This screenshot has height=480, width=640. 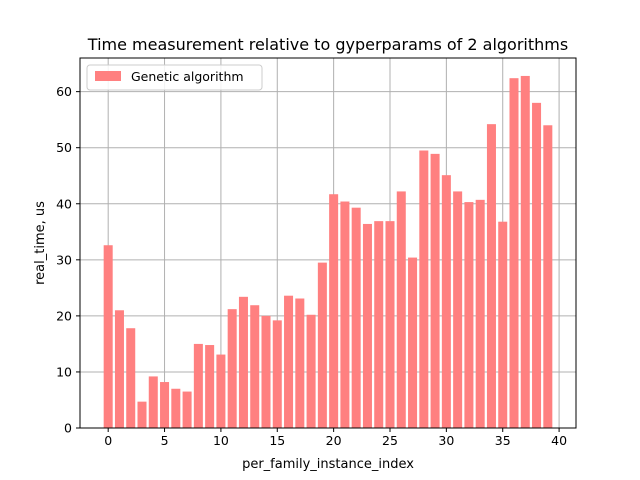 What do you see at coordinates (64, 147) in the screenshot?
I see `y-tick-label: 50` at bounding box center [64, 147].